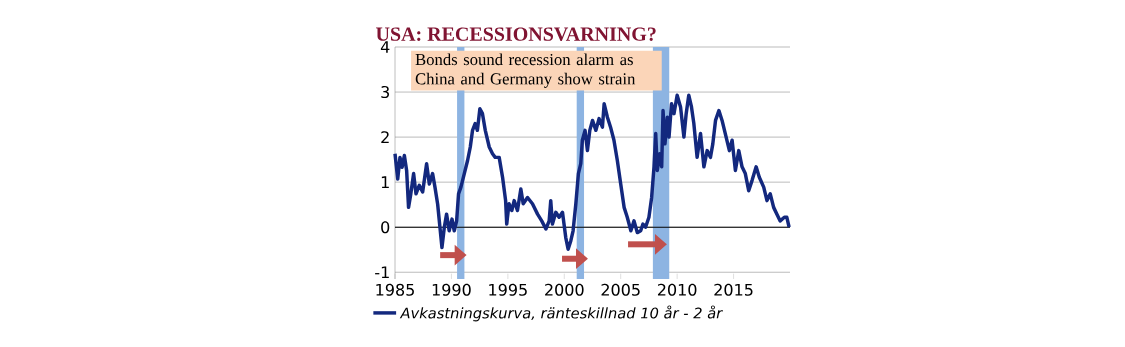  I want to click on x-tick-label: 2005, so click(620, 289).